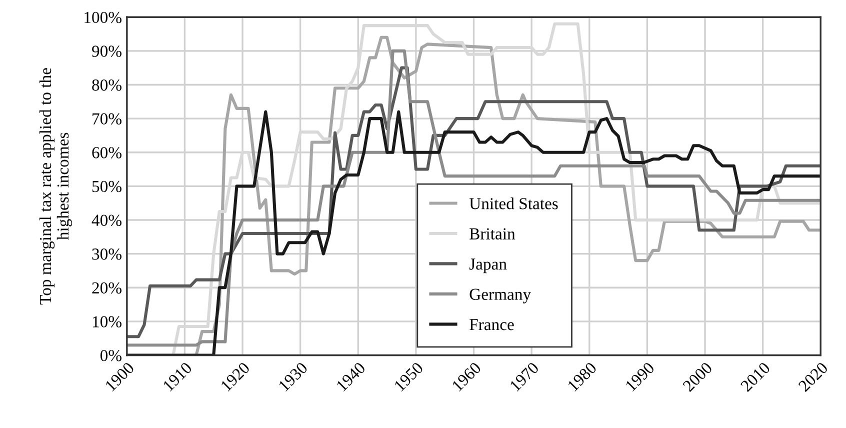  What do you see at coordinates (513, 204) in the screenshot?
I see `legend-label: United States` at bounding box center [513, 204].